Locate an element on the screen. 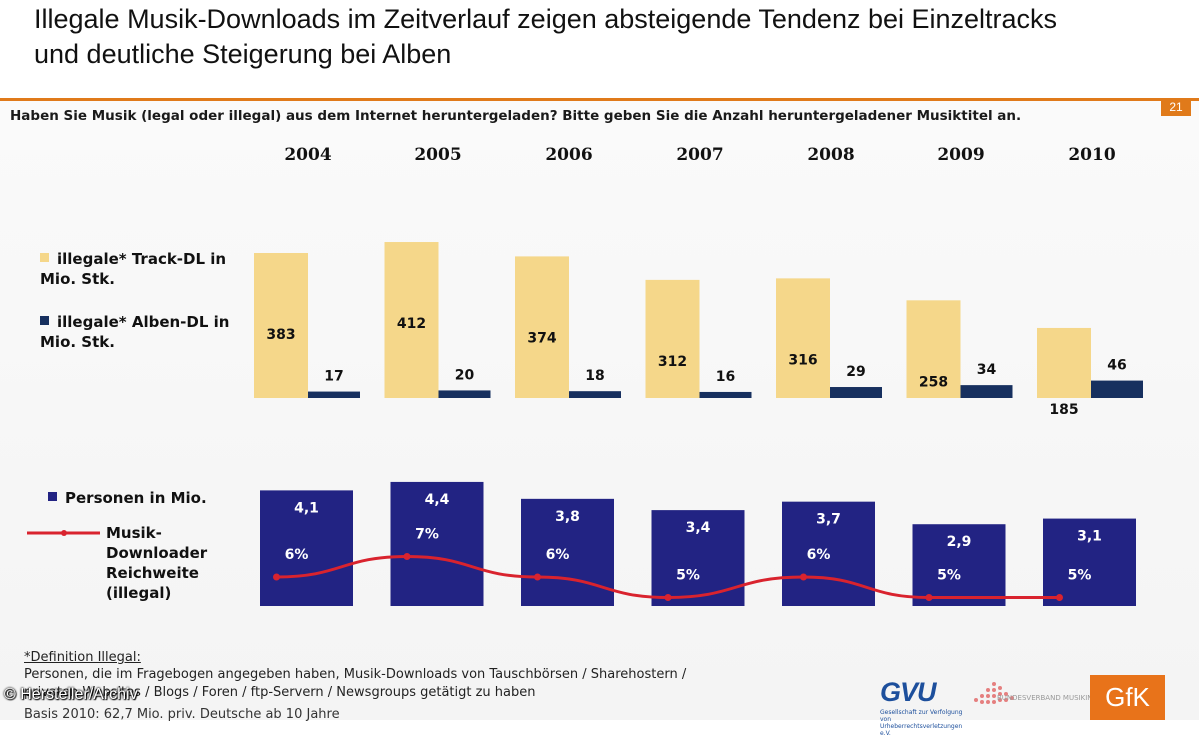 Image resolution: width=1199 pixels, height=737 pixels. persons-value-label: 3,8 is located at coordinates (567, 517).